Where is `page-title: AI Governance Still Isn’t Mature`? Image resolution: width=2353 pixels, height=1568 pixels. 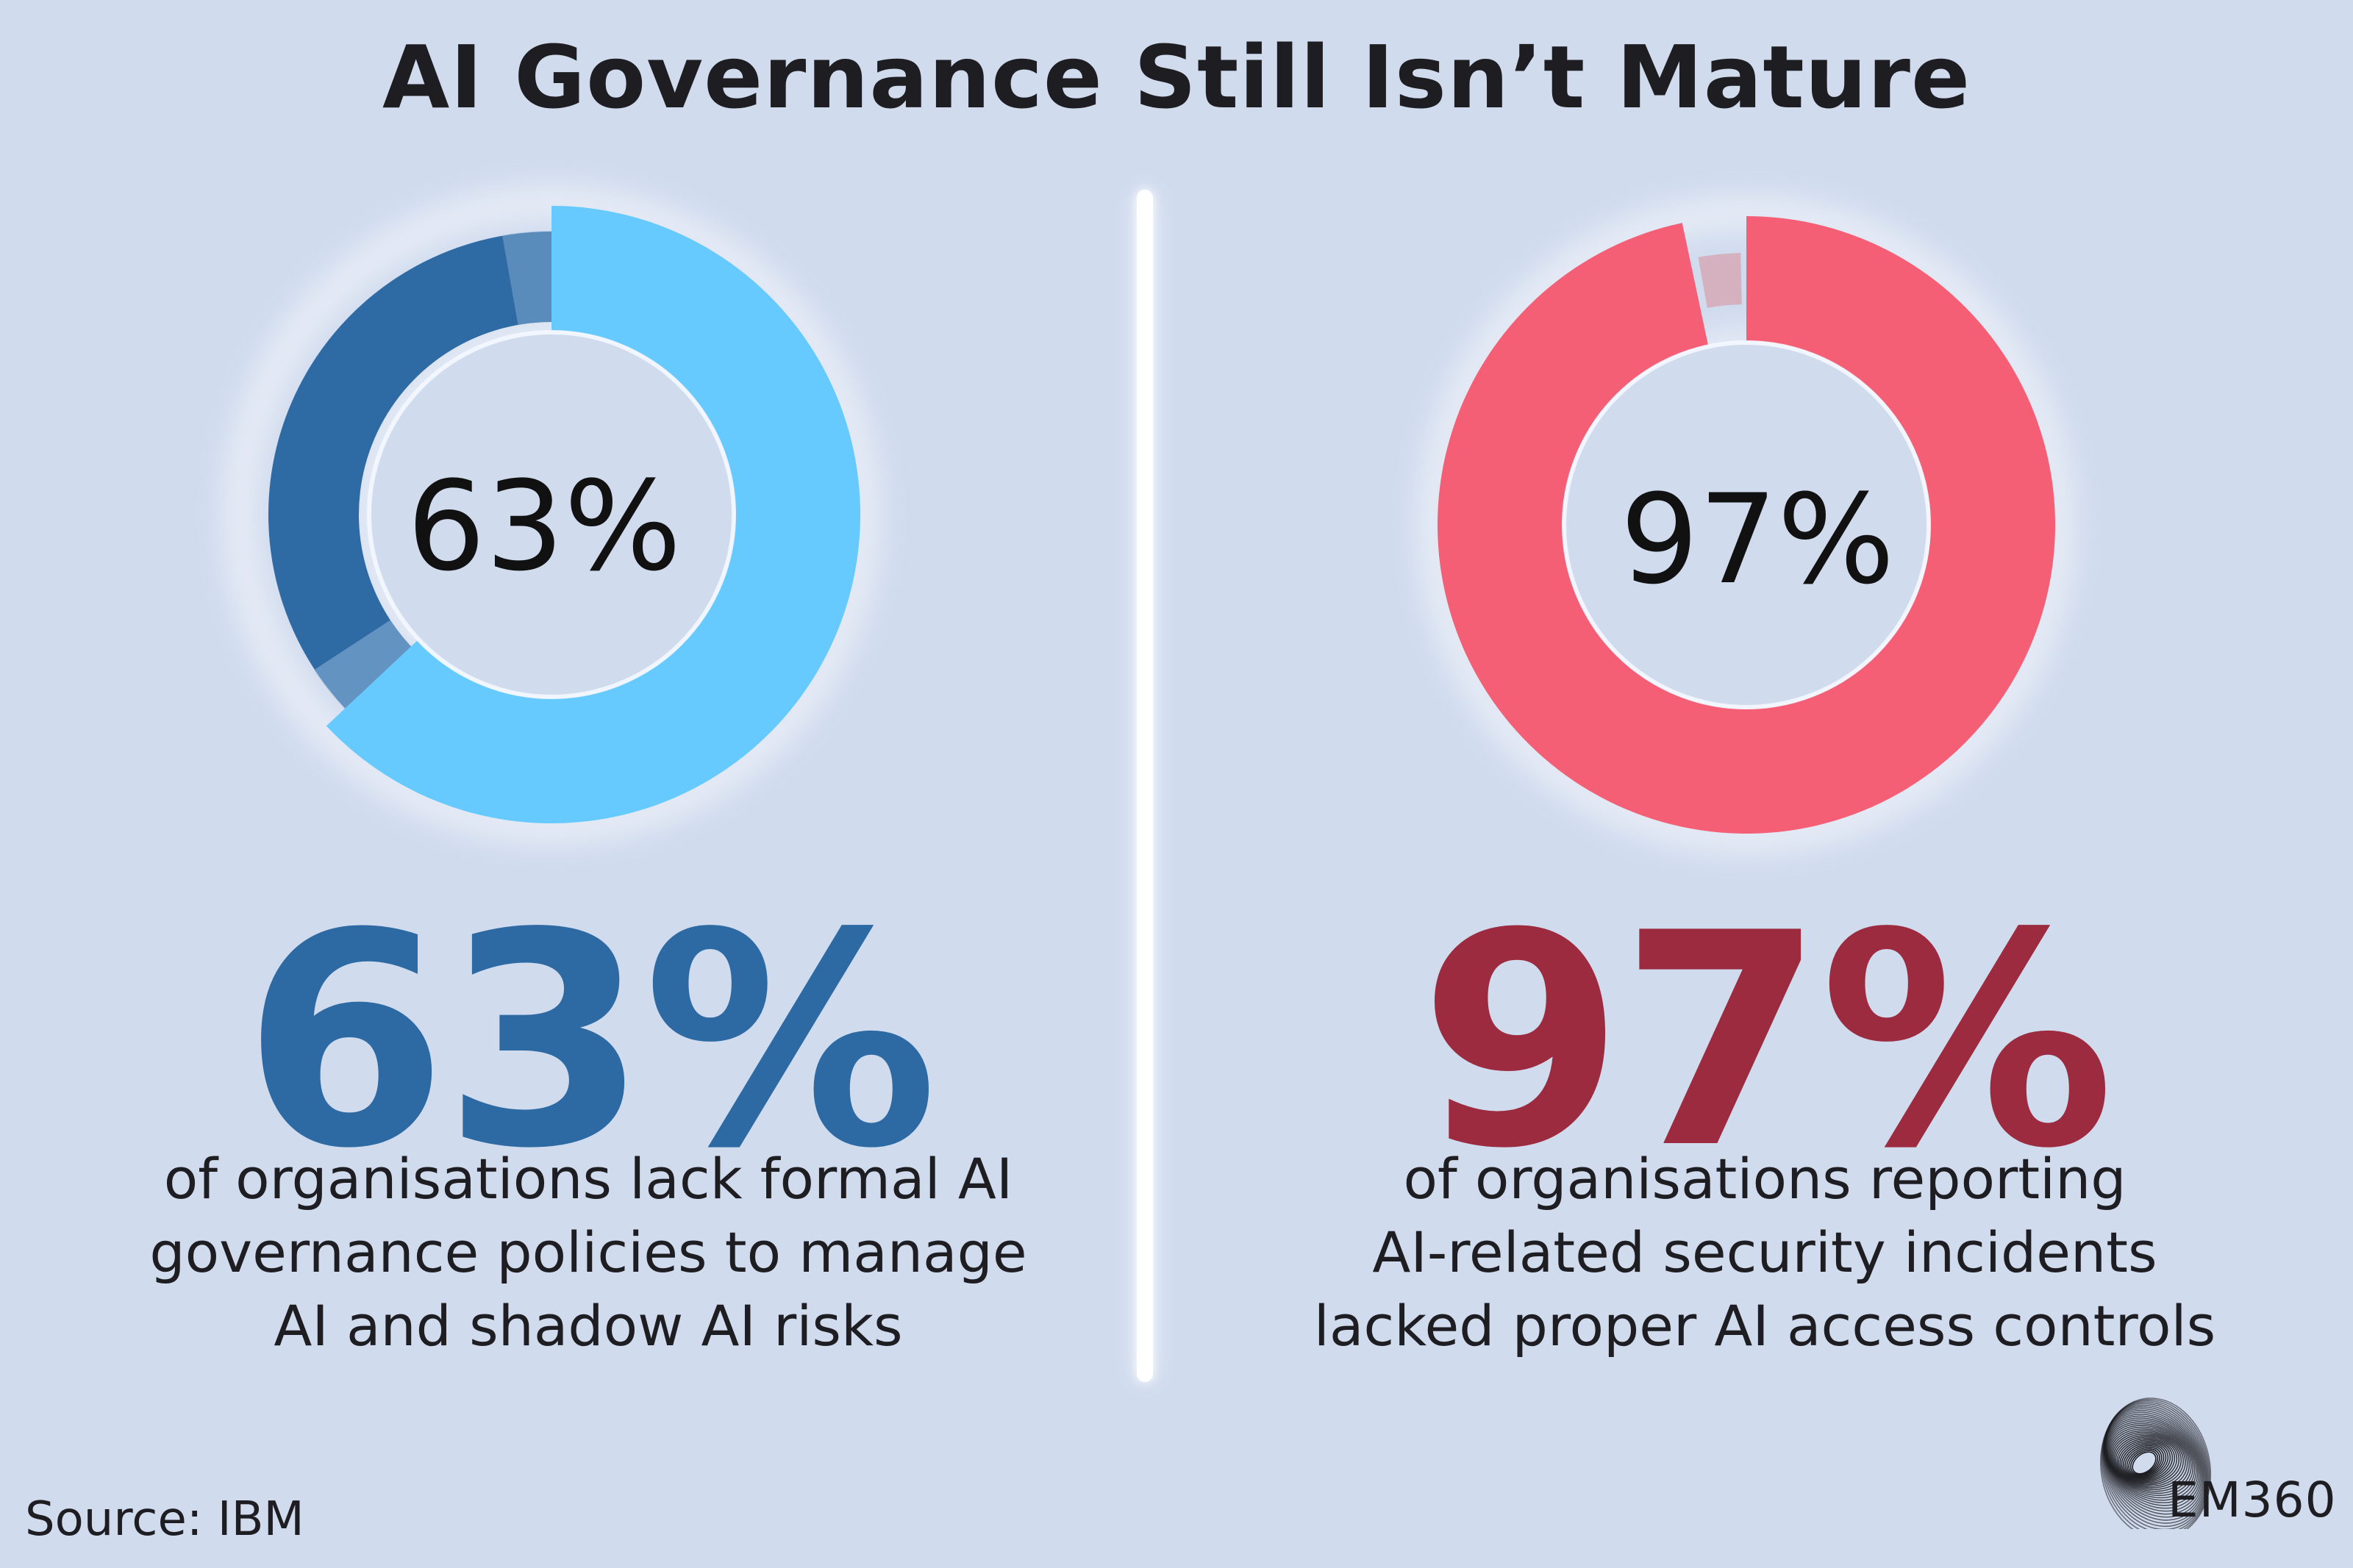 page-title: AI Governance Still Isn’t Mature is located at coordinates (1176, 77).